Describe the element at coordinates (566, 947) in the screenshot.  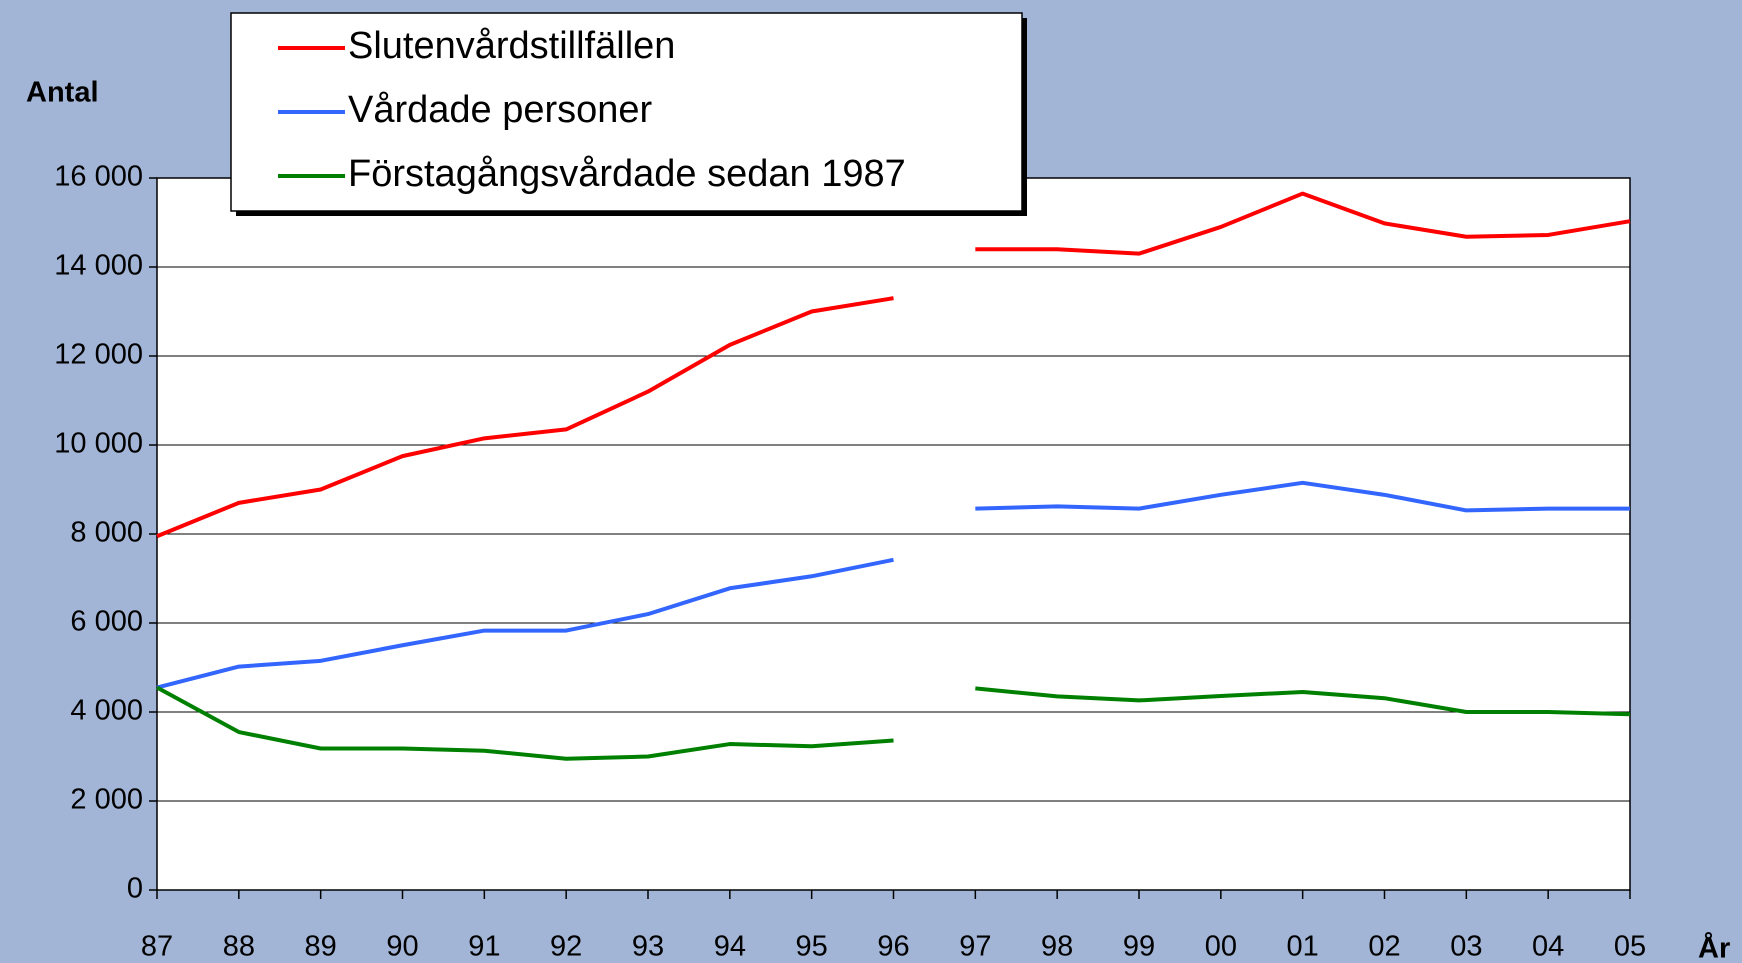
I see `x-tick-label: 92` at that location.